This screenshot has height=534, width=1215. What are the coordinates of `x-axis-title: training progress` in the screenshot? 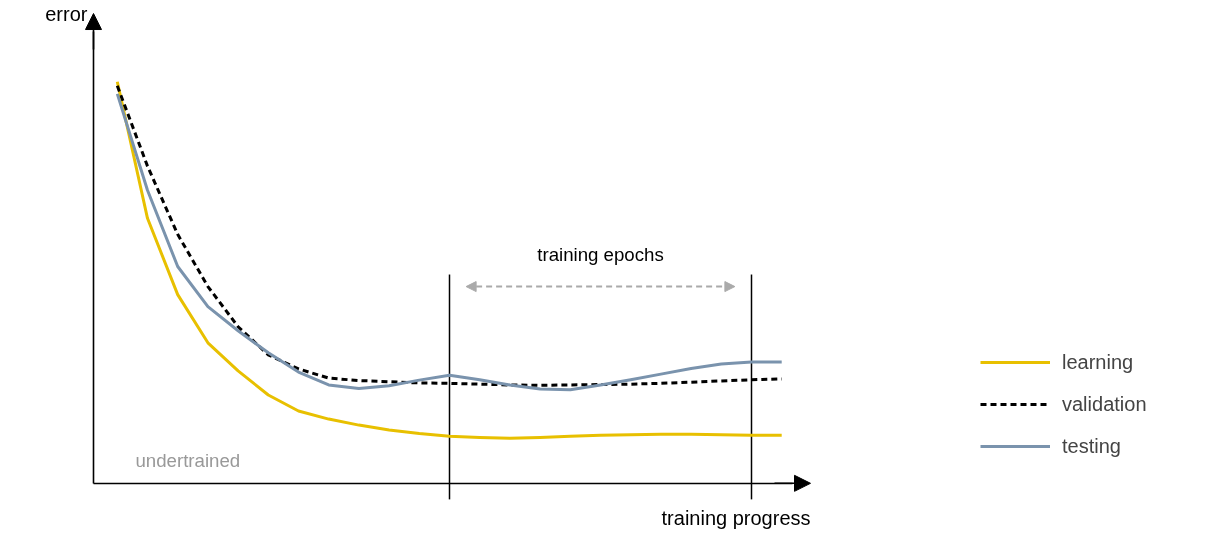 It's located at (736, 518).